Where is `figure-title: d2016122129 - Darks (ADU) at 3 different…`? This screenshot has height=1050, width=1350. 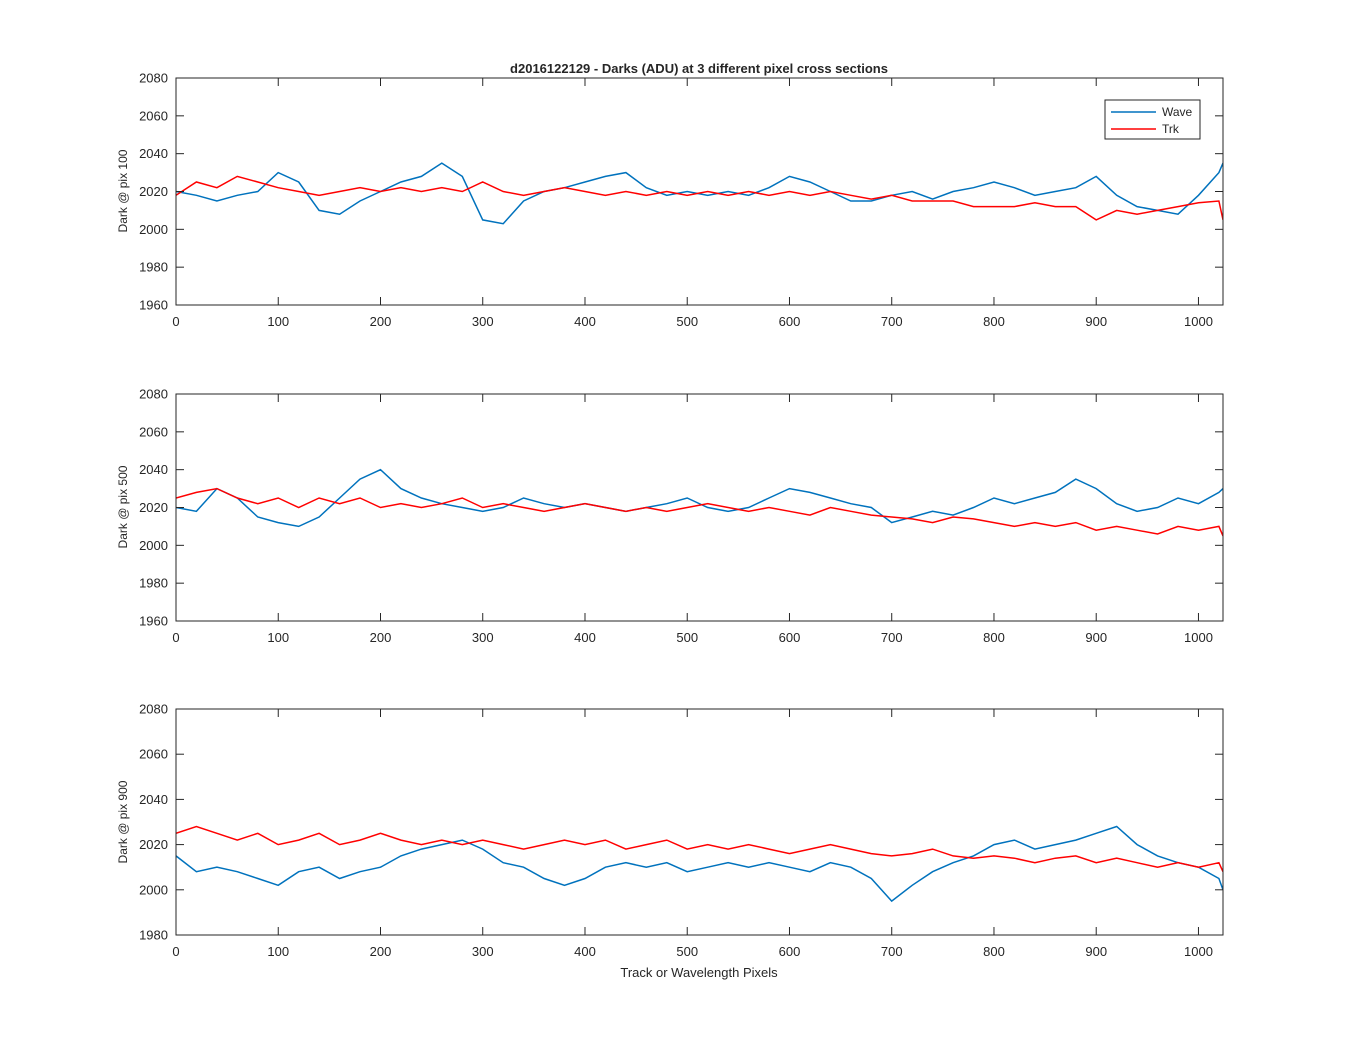
figure-title: d2016122129 - Darks (ADU) at 3 different… is located at coordinates (699, 68).